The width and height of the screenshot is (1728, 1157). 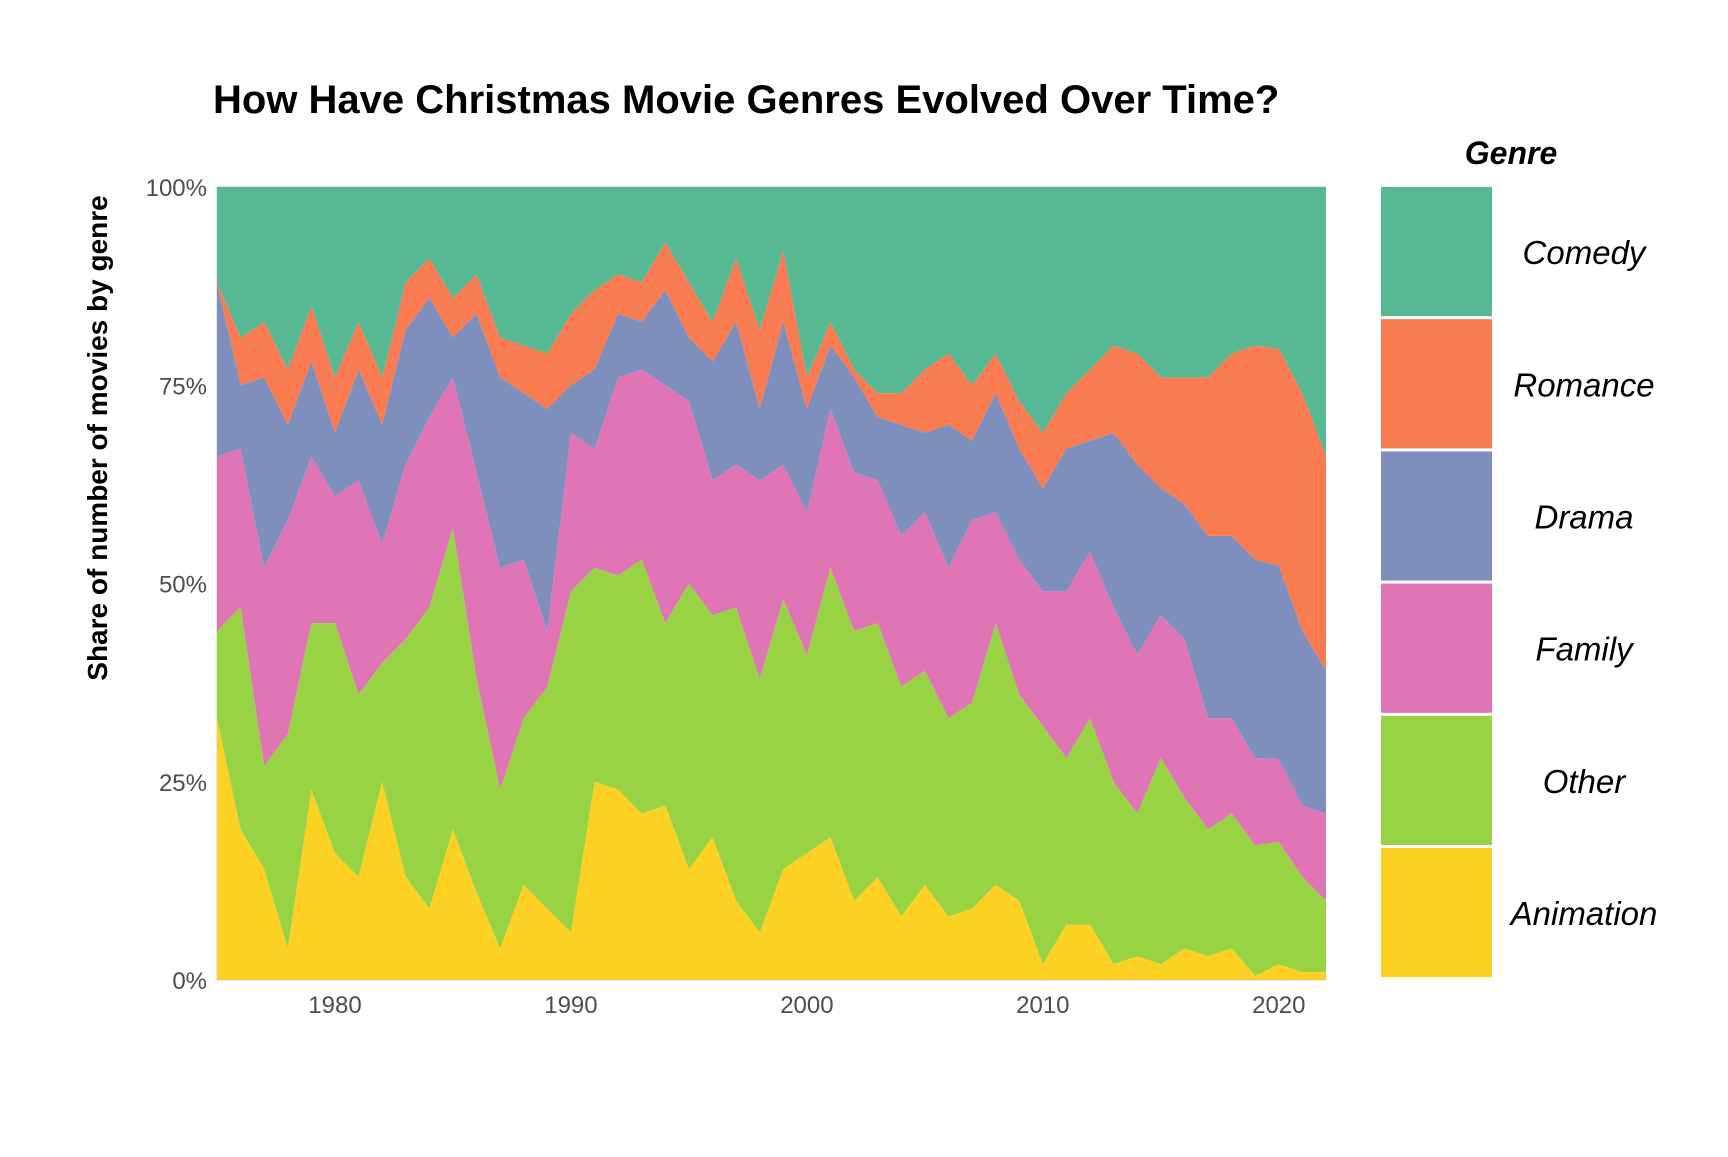 What do you see at coordinates (1511, 153) in the screenshot?
I see `legend-title: Genre` at bounding box center [1511, 153].